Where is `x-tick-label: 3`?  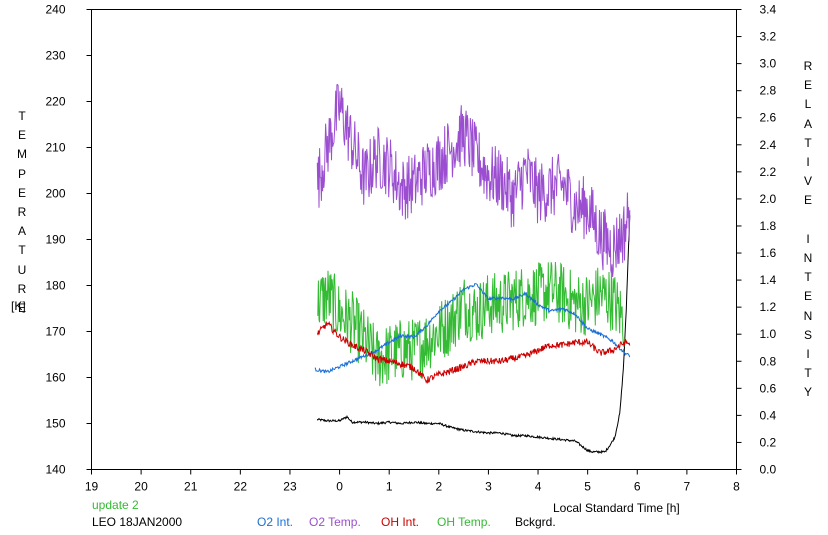 x-tick-label: 3 is located at coordinates (488, 487).